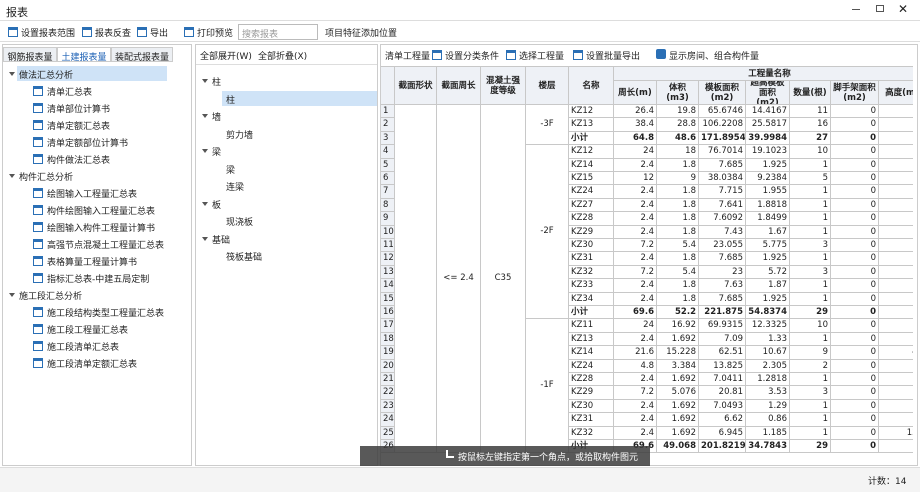 The width and height of the screenshot is (920, 492). Describe the element at coordinates (98, 280) in the screenshot. I see `tree-item: 指标汇总表-中建五局定制` at that location.